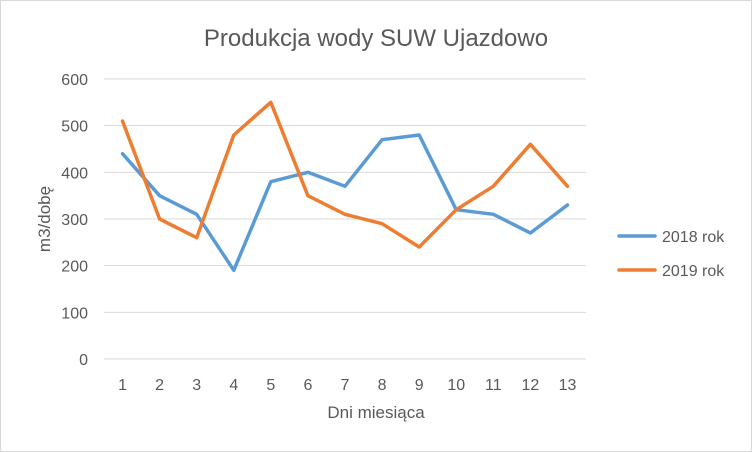  Describe the element at coordinates (568, 385) in the screenshot. I see `x-tick-label: 13` at that location.